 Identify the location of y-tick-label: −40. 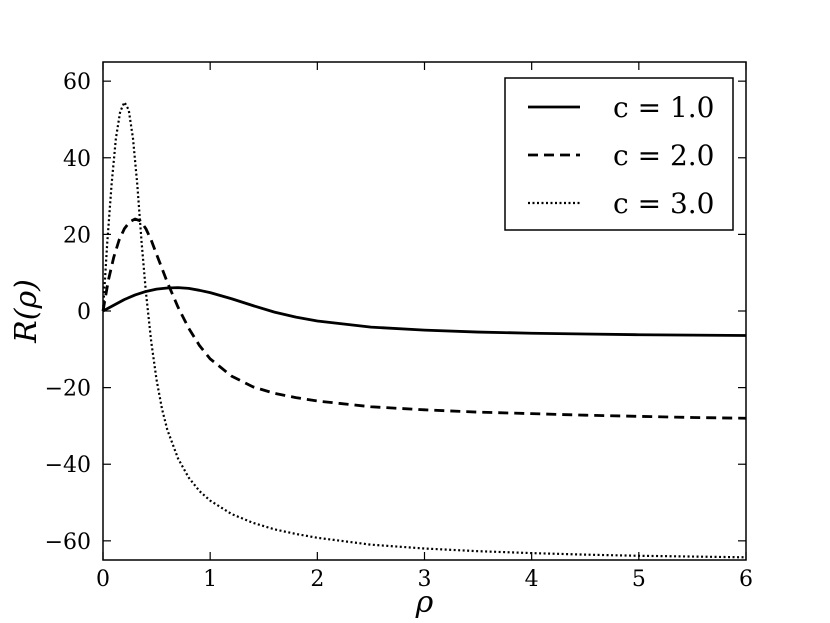
(68, 465).